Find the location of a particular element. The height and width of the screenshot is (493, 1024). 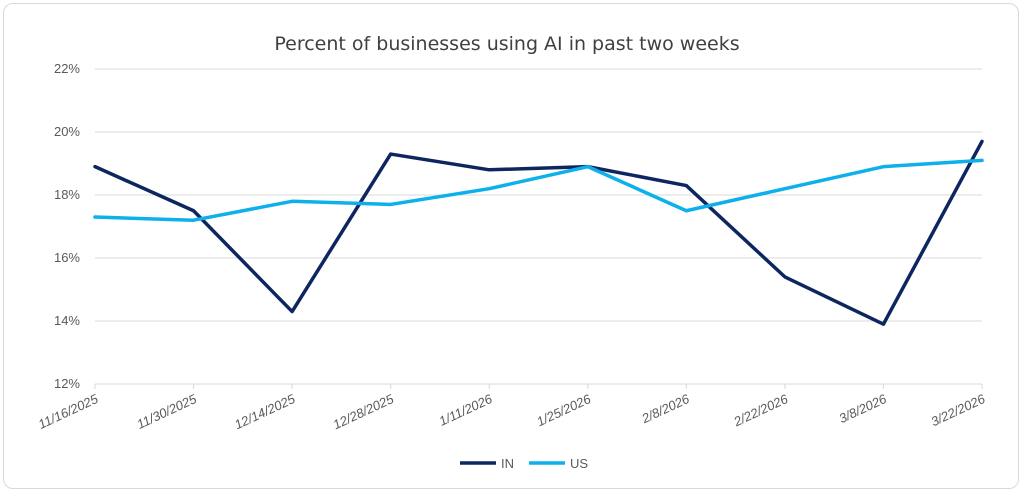

x-tick-label: 1/25/2026 is located at coordinates (563, 410).